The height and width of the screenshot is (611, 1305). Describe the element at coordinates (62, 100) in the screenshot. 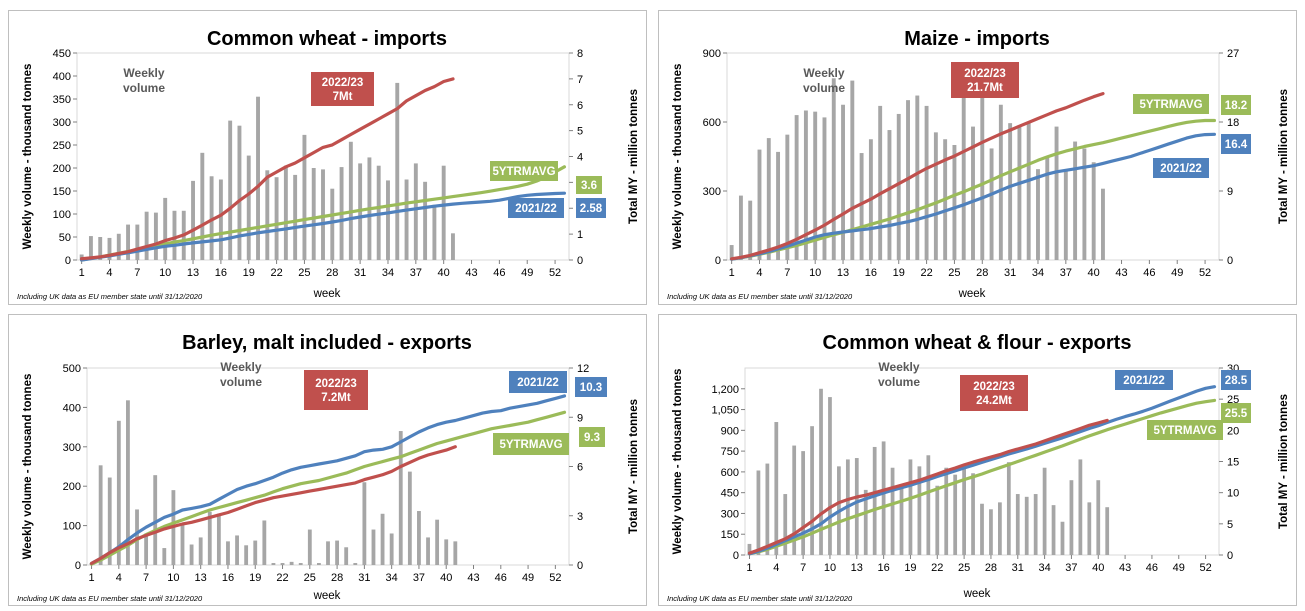

I see `y-tick-label: 350` at that location.